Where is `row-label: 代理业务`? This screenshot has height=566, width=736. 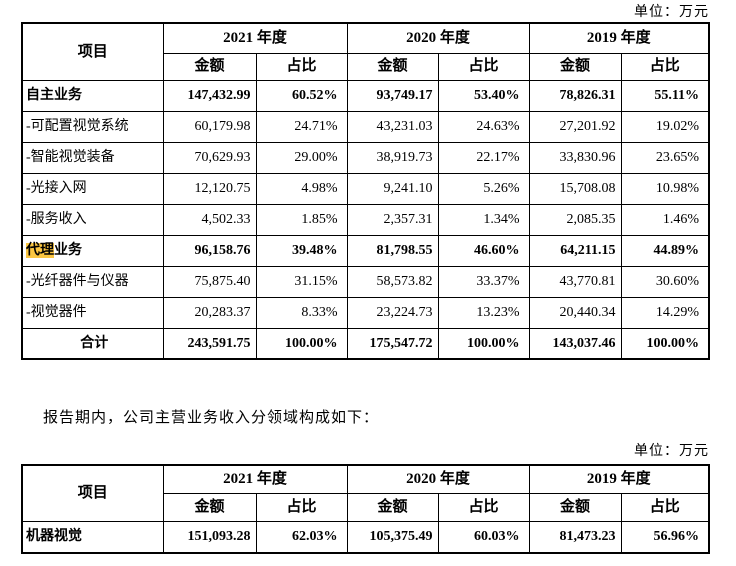
row-label: 代理业务 is located at coordinates (92, 250).